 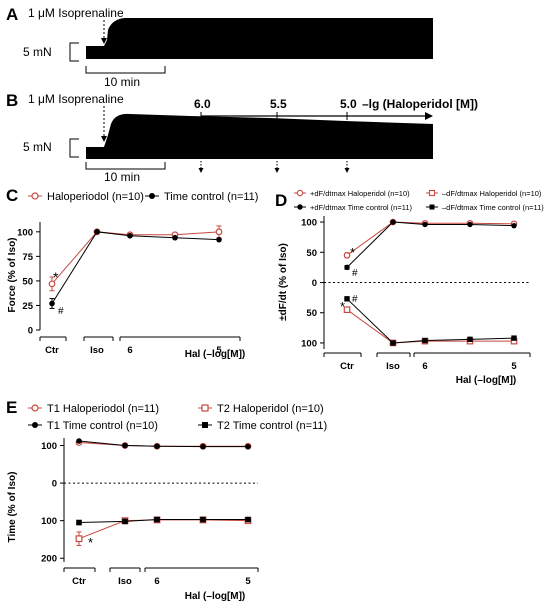 I want to click on panel-letter-b: B, so click(x=12, y=100).